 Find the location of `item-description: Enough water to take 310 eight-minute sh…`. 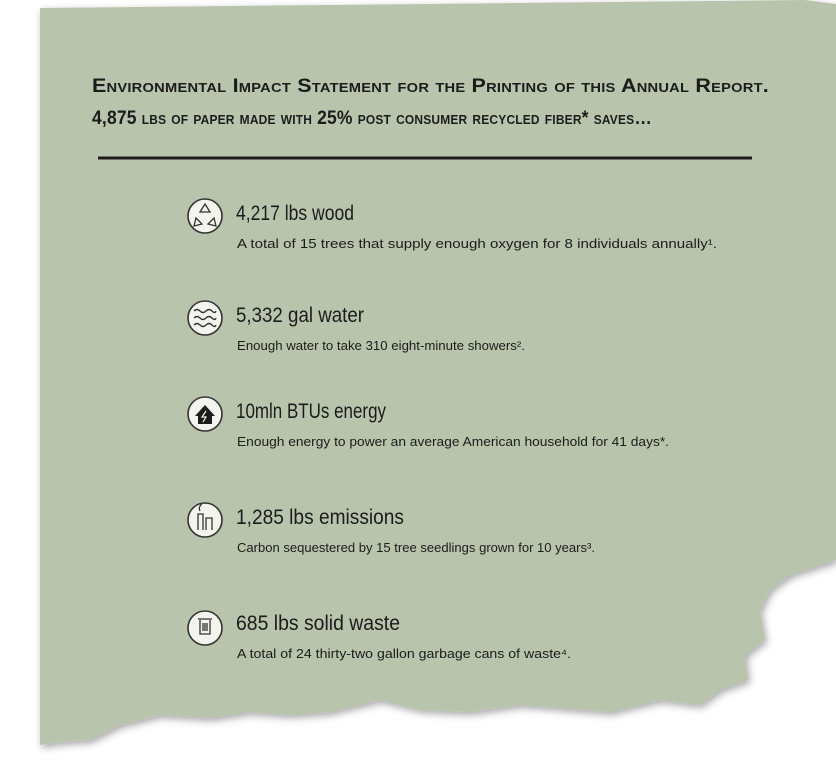

item-description: Enough water to take 310 eight-minute sh… is located at coordinates (381, 346).